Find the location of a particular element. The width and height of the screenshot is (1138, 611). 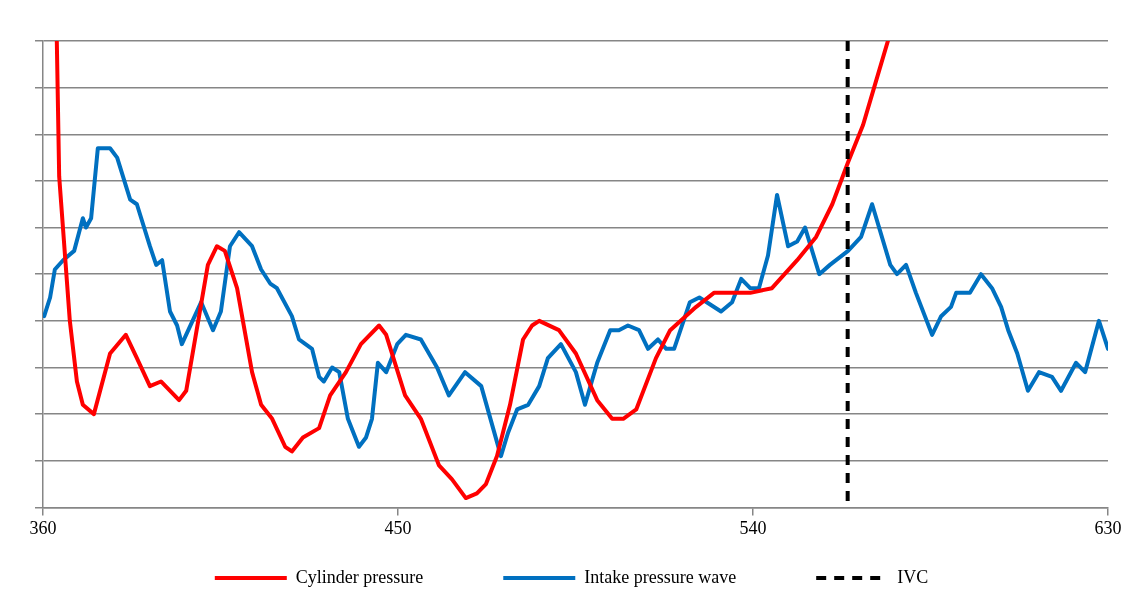

x-tick-label: 360 is located at coordinates (43, 527).